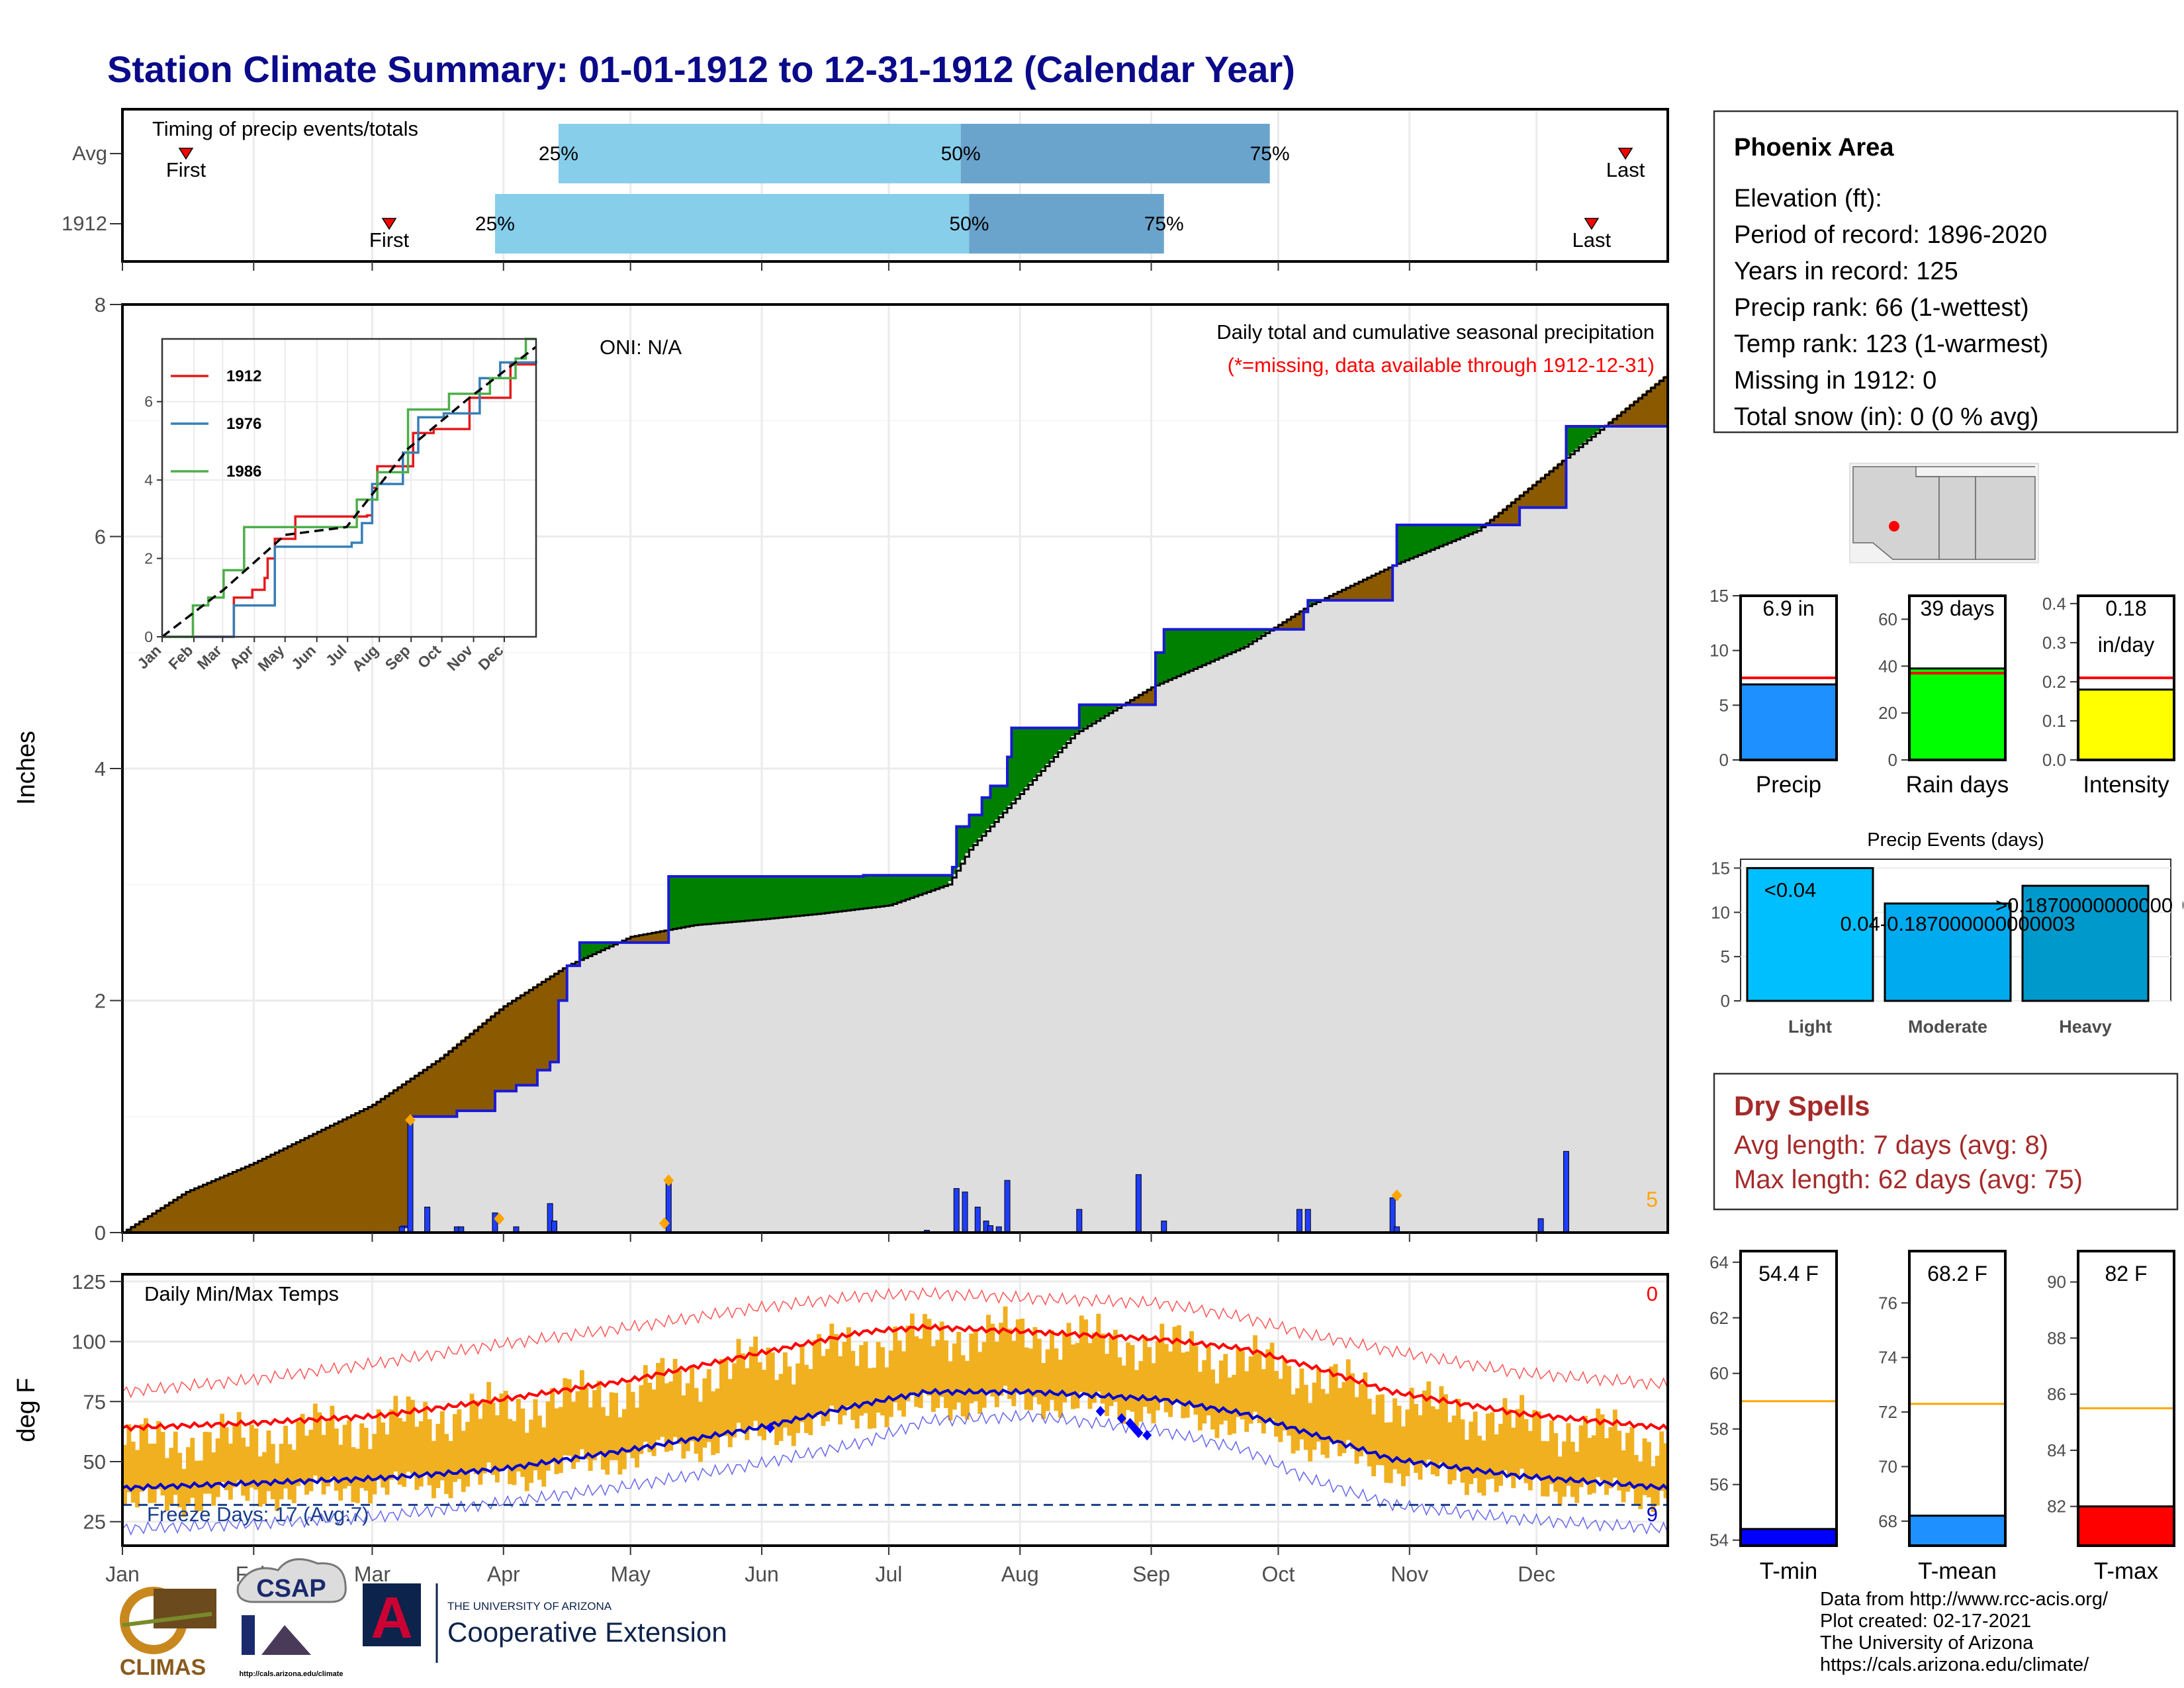 Image resolution: width=2184 pixels, height=1688 pixels. What do you see at coordinates (1788, 608) in the screenshot?
I see `summary-value-label: 6.9 in` at bounding box center [1788, 608].